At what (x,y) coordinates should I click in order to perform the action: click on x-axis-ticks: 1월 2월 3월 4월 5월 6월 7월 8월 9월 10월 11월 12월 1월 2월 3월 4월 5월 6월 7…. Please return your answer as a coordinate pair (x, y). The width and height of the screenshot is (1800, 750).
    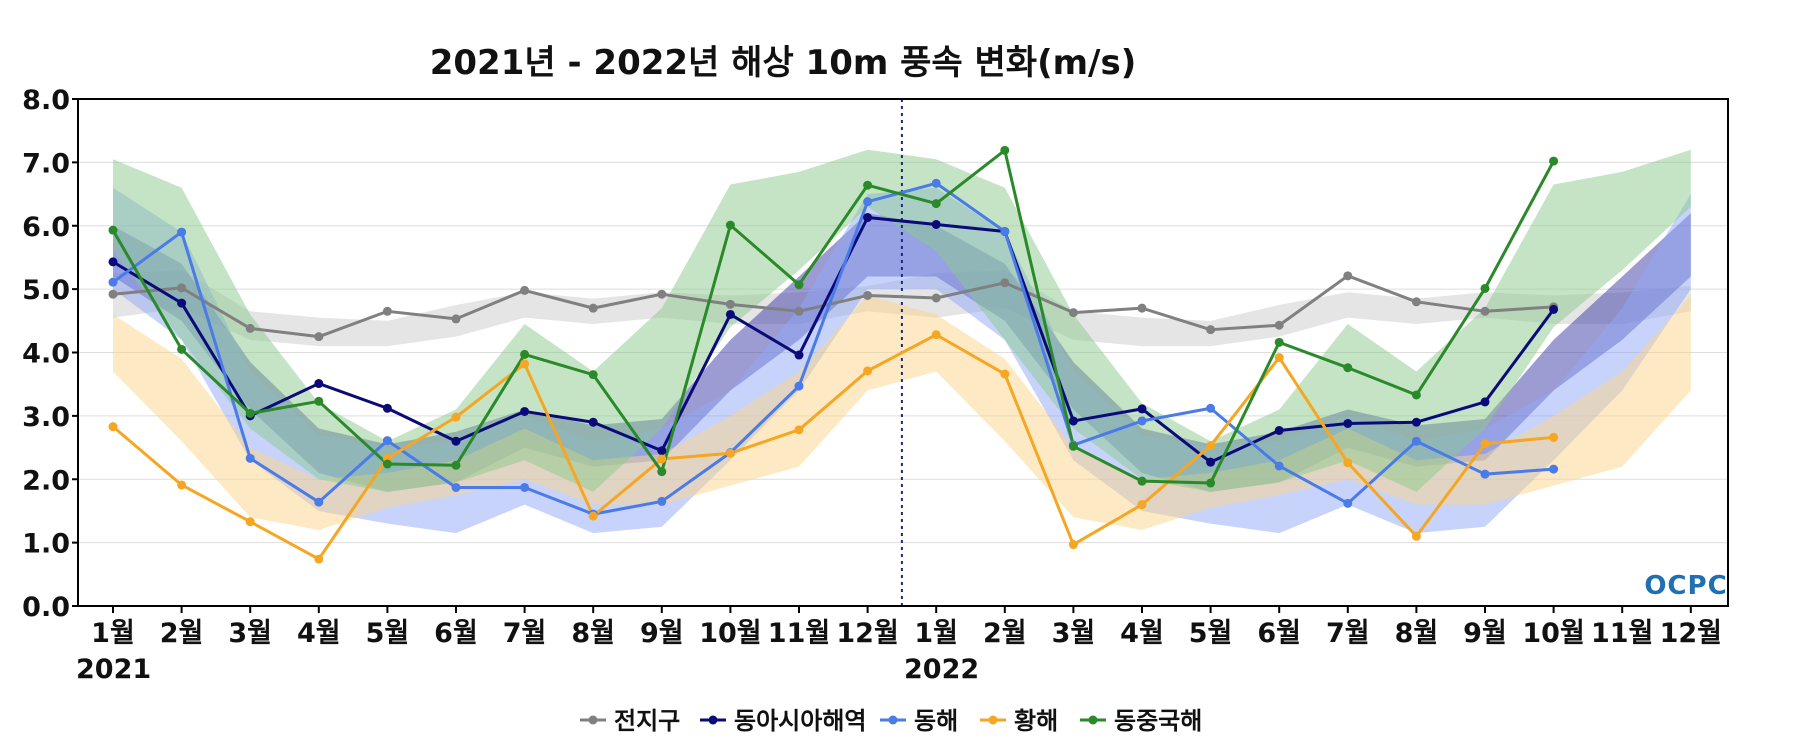
    Looking at the image, I should click on (906, 627).